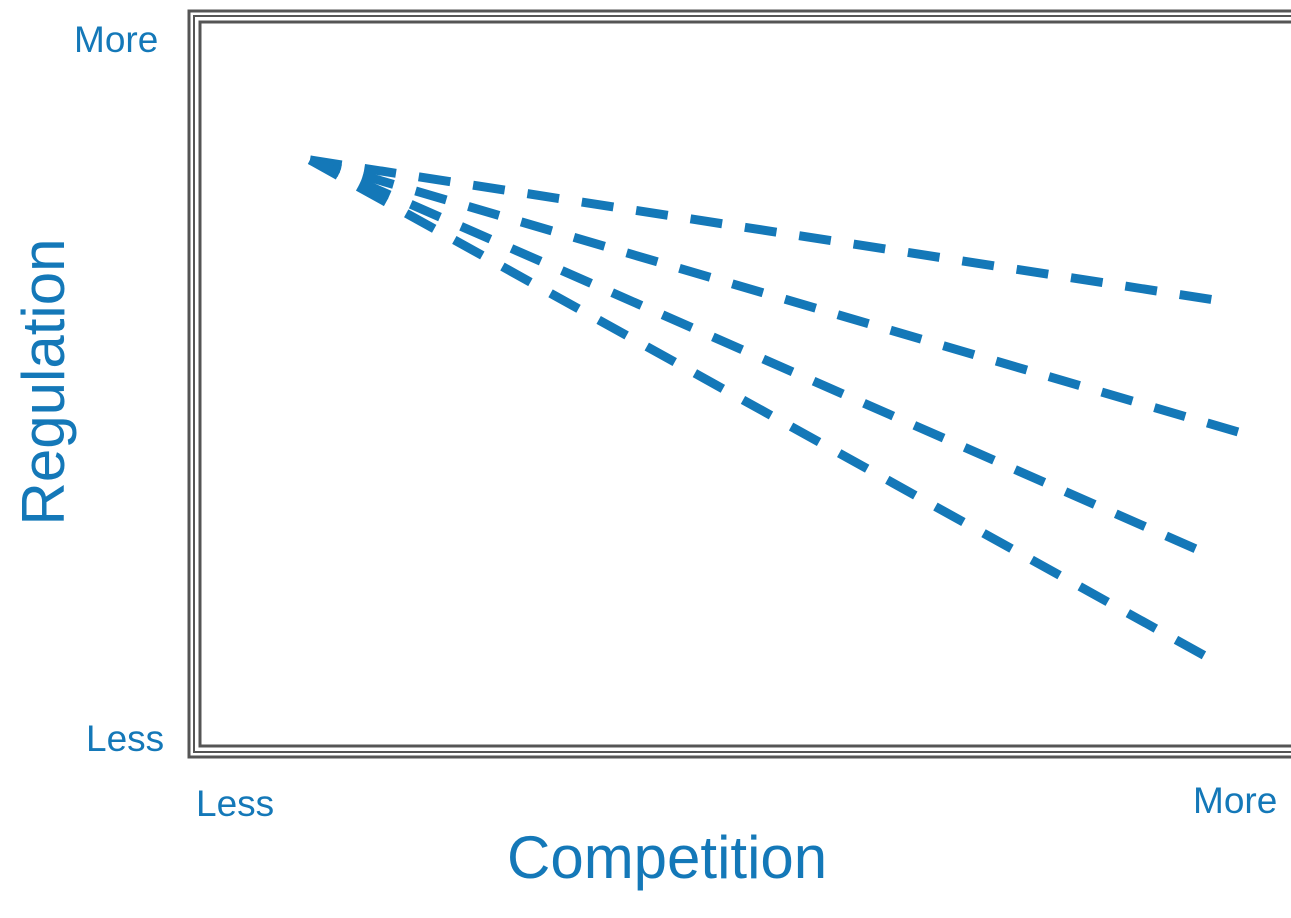  What do you see at coordinates (116, 39) in the screenshot?
I see `y-axis-top-label: More` at bounding box center [116, 39].